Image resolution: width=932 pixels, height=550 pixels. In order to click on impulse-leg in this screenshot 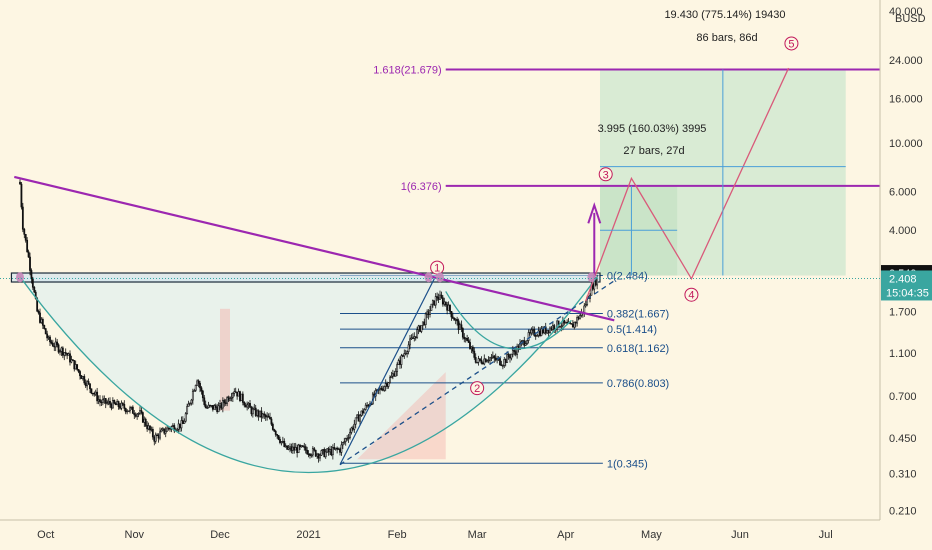, I will do `click(387, 371)`.